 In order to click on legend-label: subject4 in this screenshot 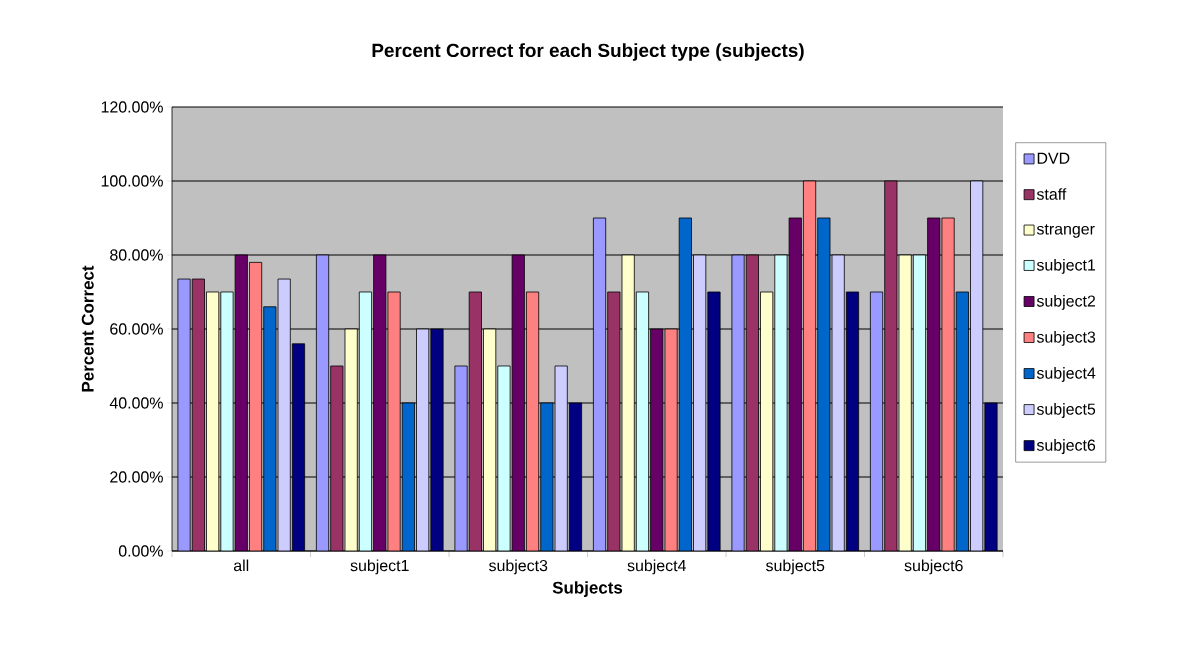, I will do `click(1066, 374)`.